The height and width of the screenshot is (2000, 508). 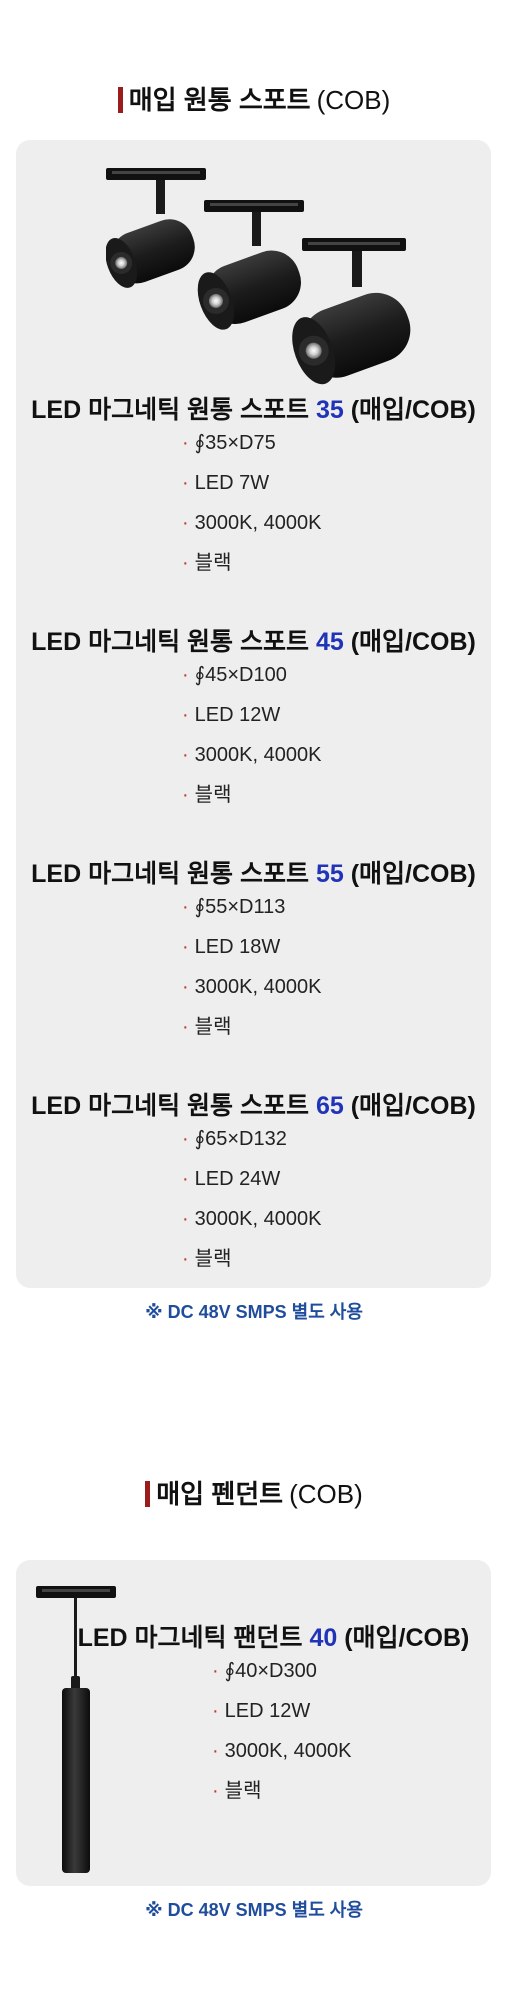 What do you see at coordinates (226, 483) in the screenshot?
I see `spec-item: · LED 7W` at bounding box center [226, 483].